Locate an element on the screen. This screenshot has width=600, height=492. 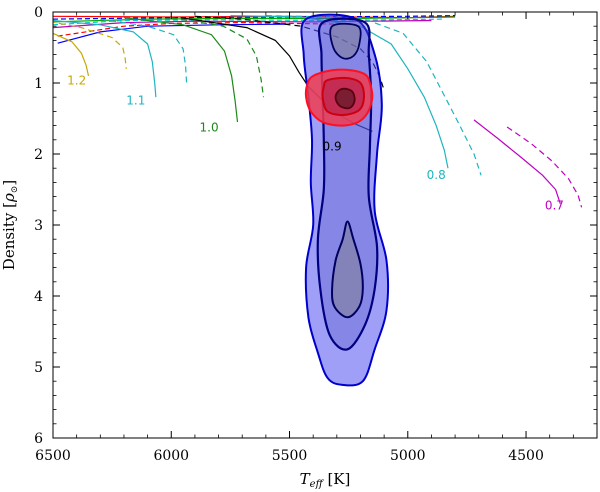
y-axis-label-main: Density [ is located at coordinates (9, 236).